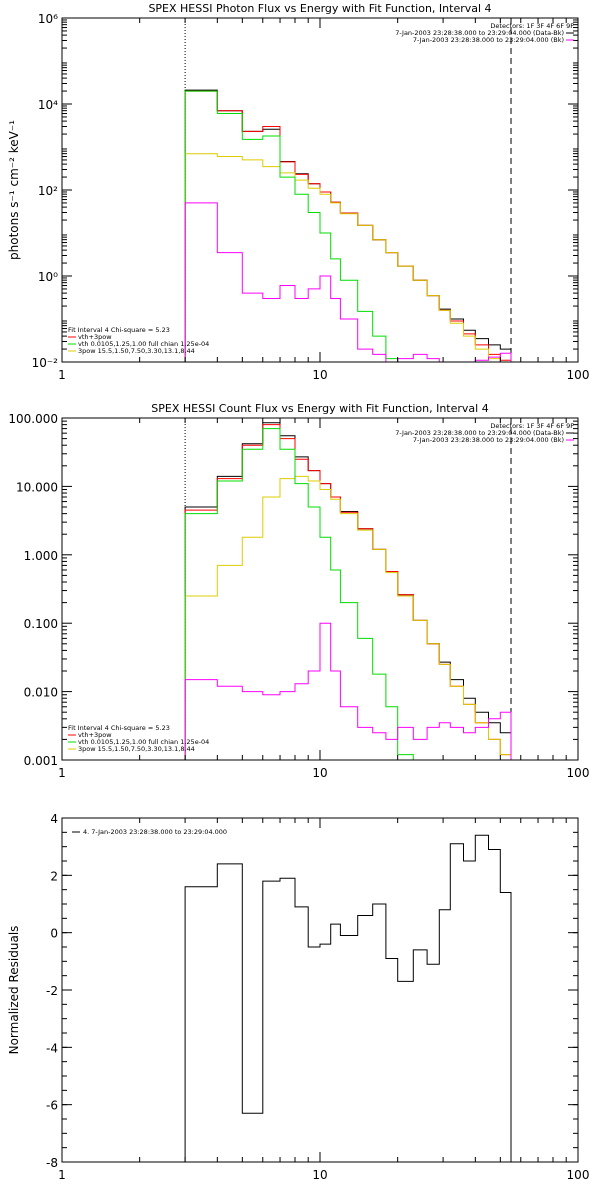 This screenshot has width=600, height=1200. Describe the element at coordinates (33, 419) in the screenshot. I see `y-tick-label: 100.000` at that location.